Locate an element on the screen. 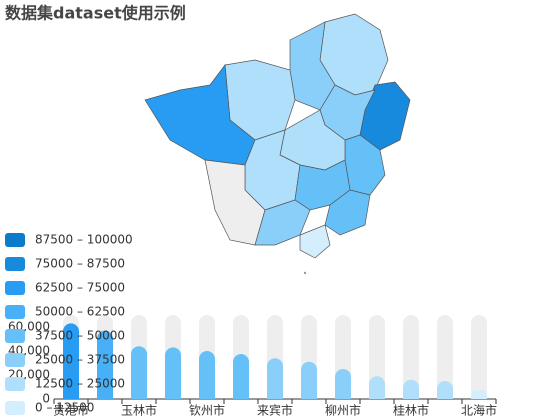 The height and width of the screenshot is (420, 550). x-tick-label: 来宾市 is located at coordinates (275, 410).